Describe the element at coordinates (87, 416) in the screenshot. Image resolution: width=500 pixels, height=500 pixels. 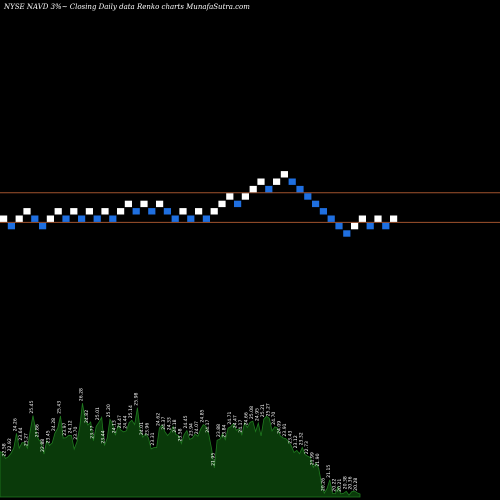
I see `volume-label-33: 24.82` at that location.